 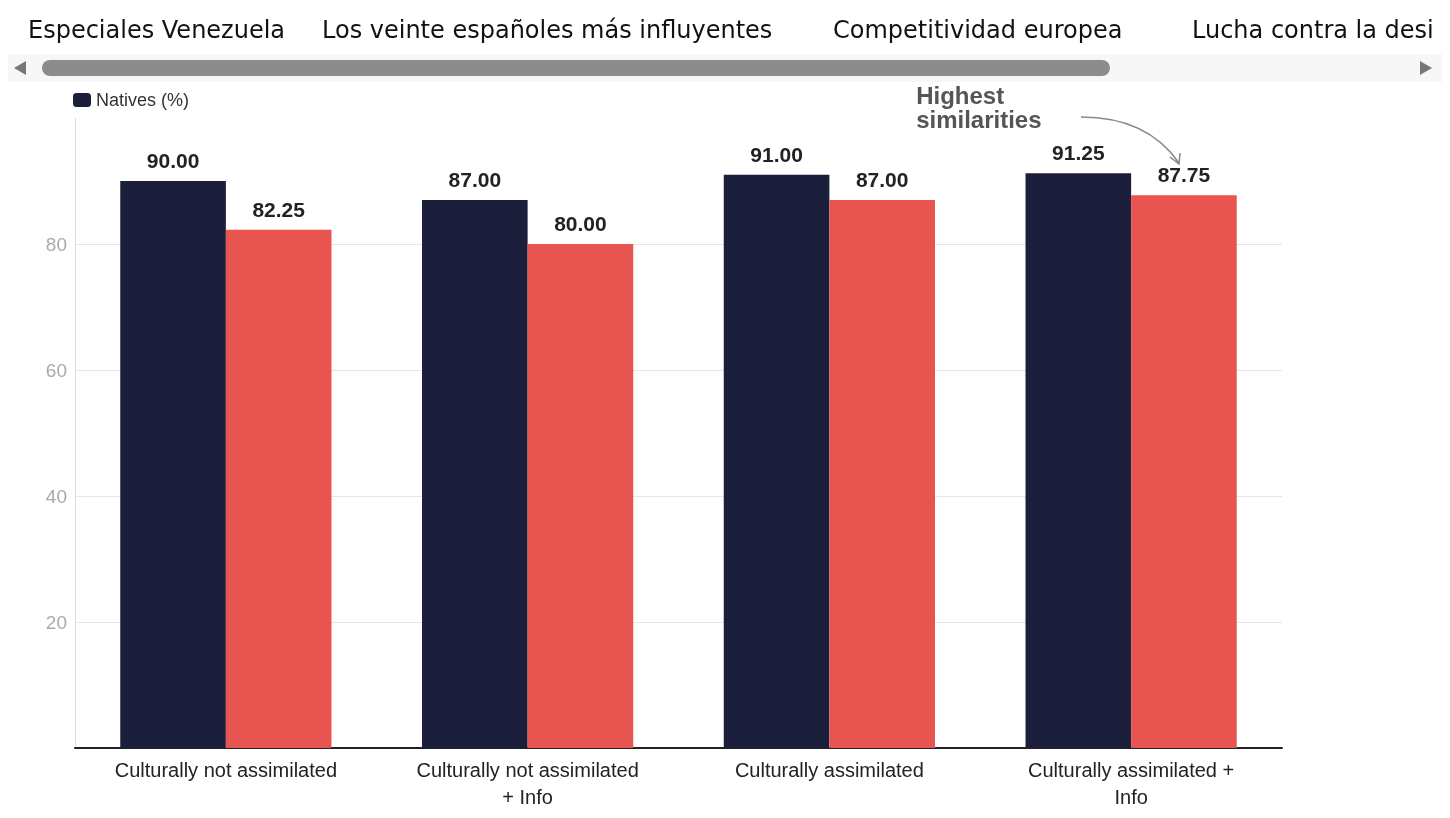 What do you see at coordinates (527, 783) in the screenshot?
I see `x-tick-label: Culturally not assimilated + Info` at bounding box center [527, 783].